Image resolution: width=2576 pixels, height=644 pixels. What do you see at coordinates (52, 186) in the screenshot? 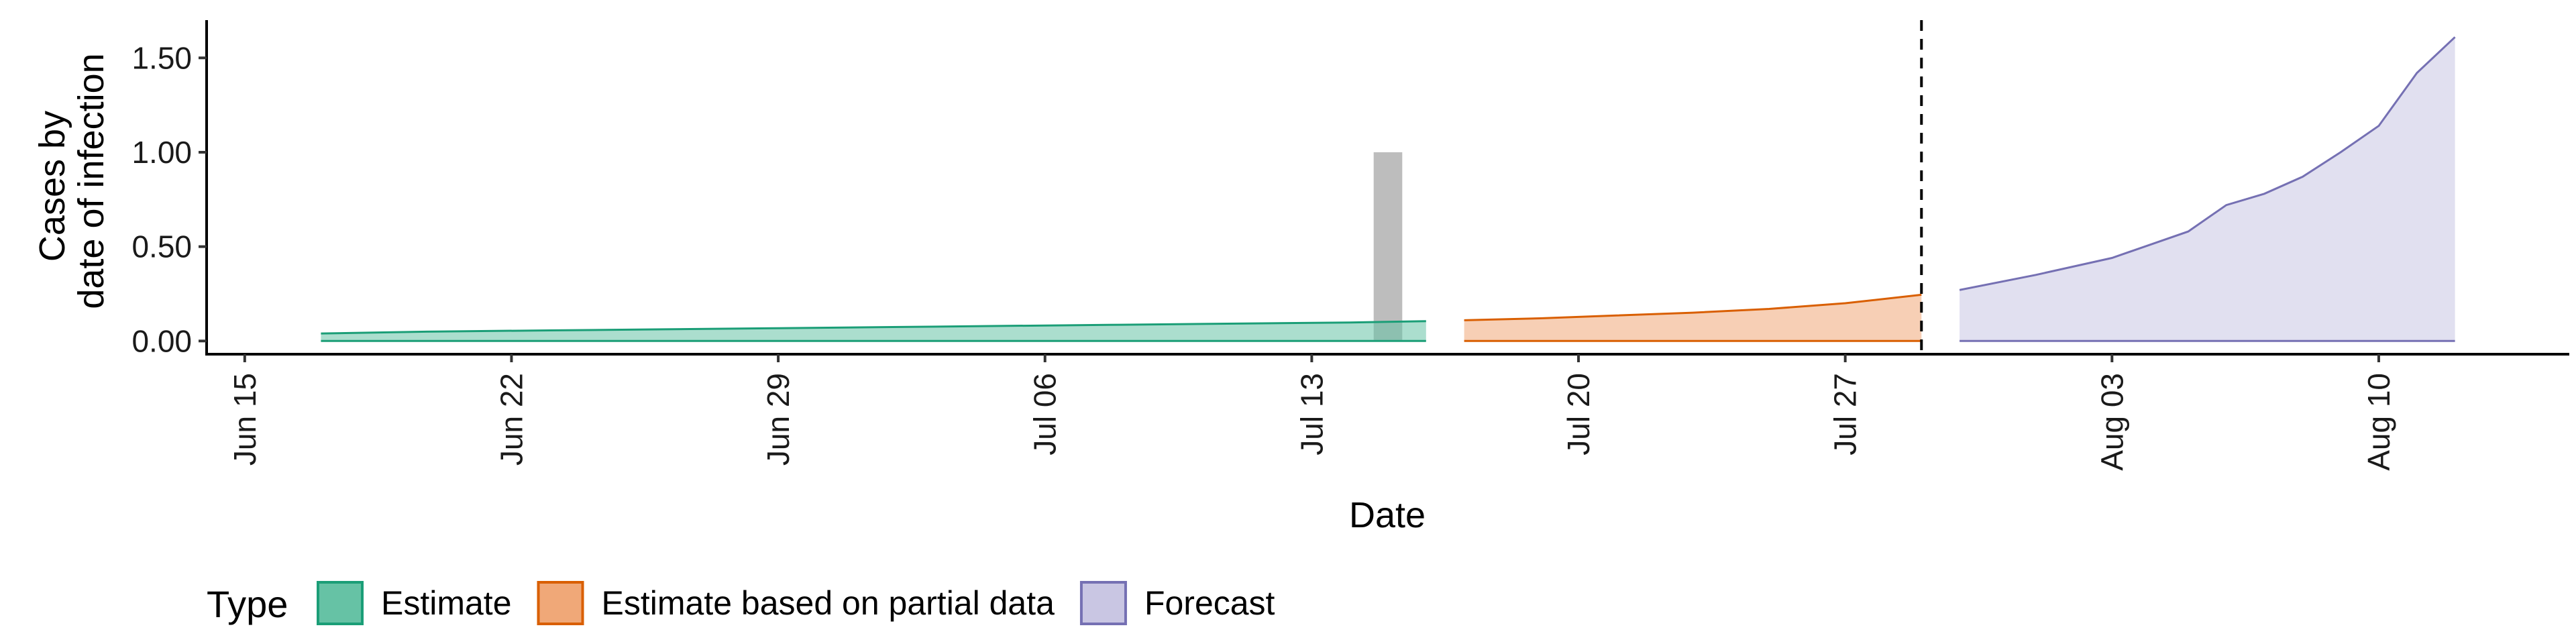
I see `y-axis-title-line-1: Cases by` at bounding box center [52, 186].